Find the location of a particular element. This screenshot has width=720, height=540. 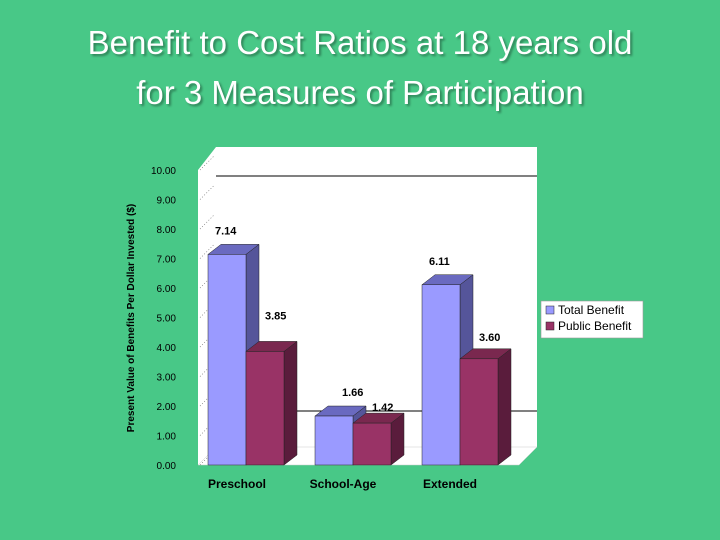

y-tick-label: 10.00 is located at coordinates (163, 171).